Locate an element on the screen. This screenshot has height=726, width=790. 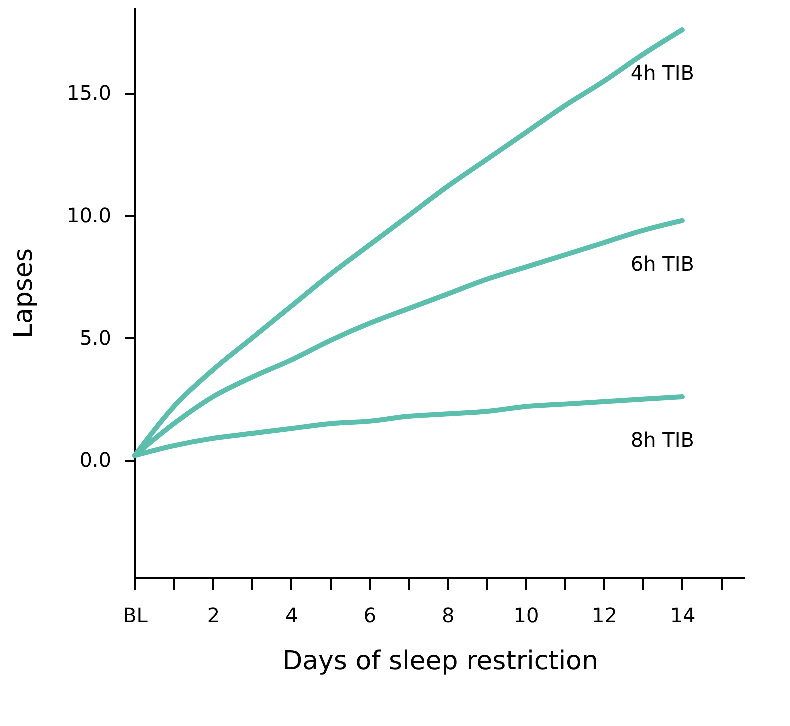
x-tick-label: 10 is located at coordinates (527, 616).